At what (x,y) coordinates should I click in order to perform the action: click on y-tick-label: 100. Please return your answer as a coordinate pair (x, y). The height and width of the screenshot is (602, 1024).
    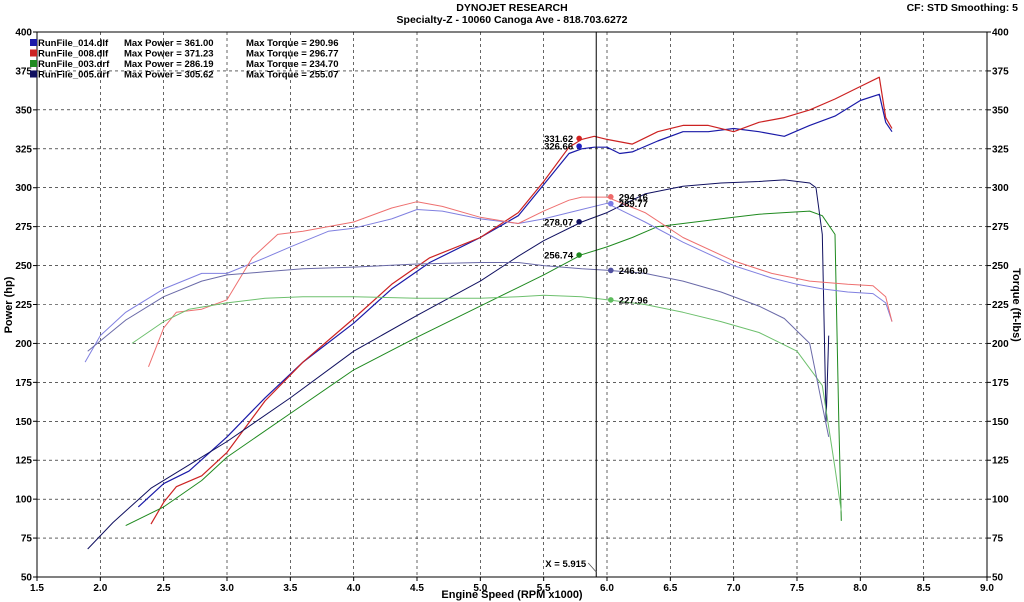
    Looking at the image, I should click on (23, 500).